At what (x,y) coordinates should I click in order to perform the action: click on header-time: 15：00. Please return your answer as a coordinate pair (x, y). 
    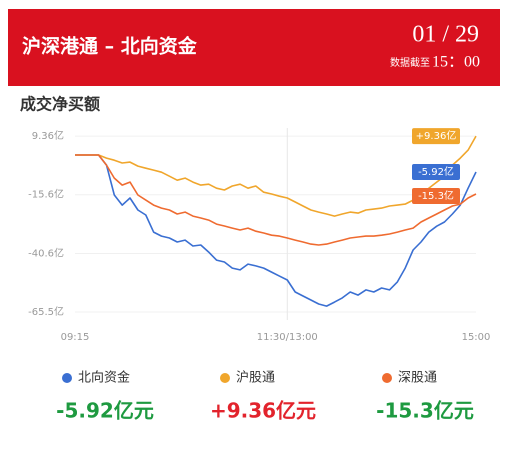
    Looking at the image, I should click on (456, 62).